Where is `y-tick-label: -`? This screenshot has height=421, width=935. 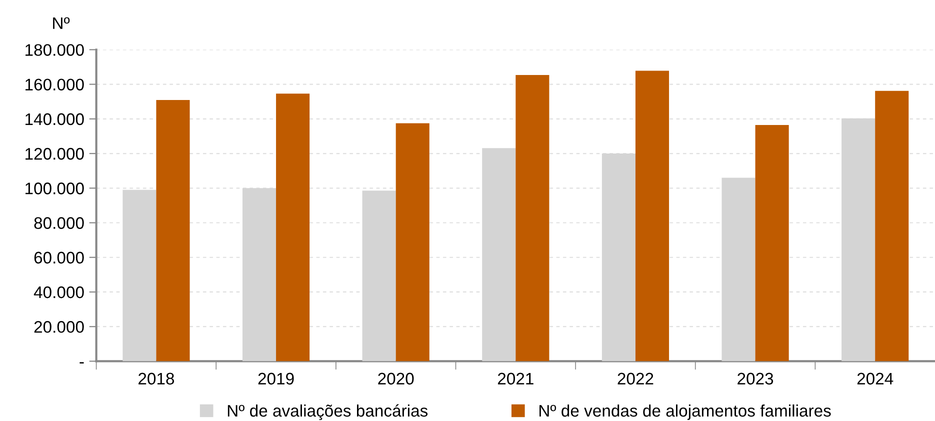
y-tick-label: - is located at coordinates (82, 363).